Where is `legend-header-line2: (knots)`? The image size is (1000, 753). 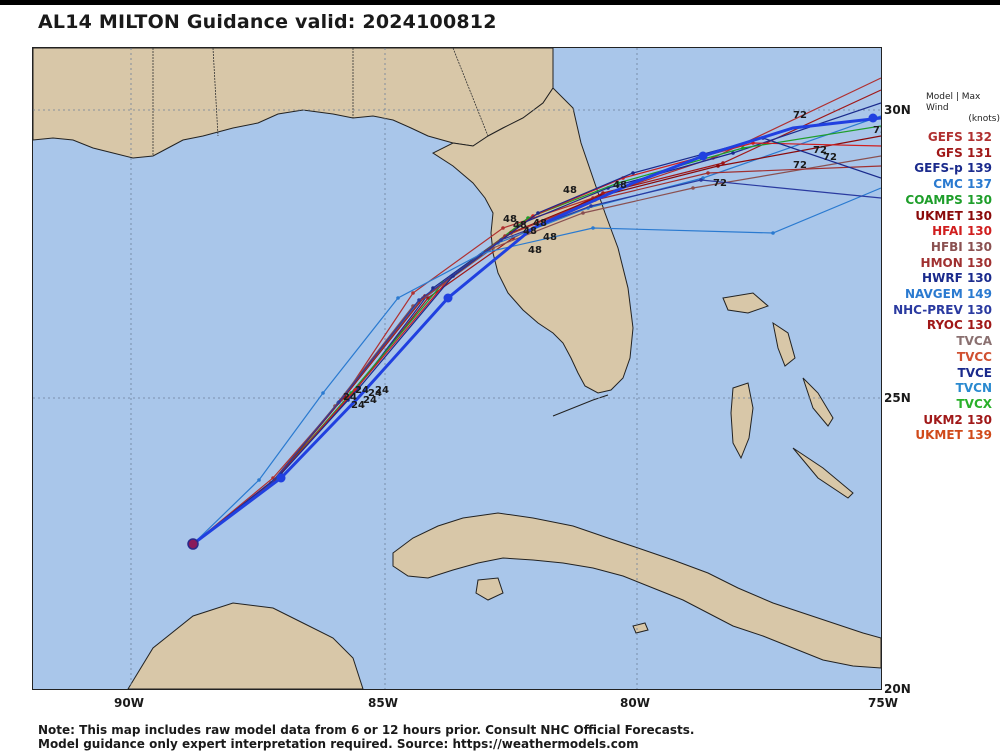 legend-header-line2: (knots) is located at coordinates (984, 119).